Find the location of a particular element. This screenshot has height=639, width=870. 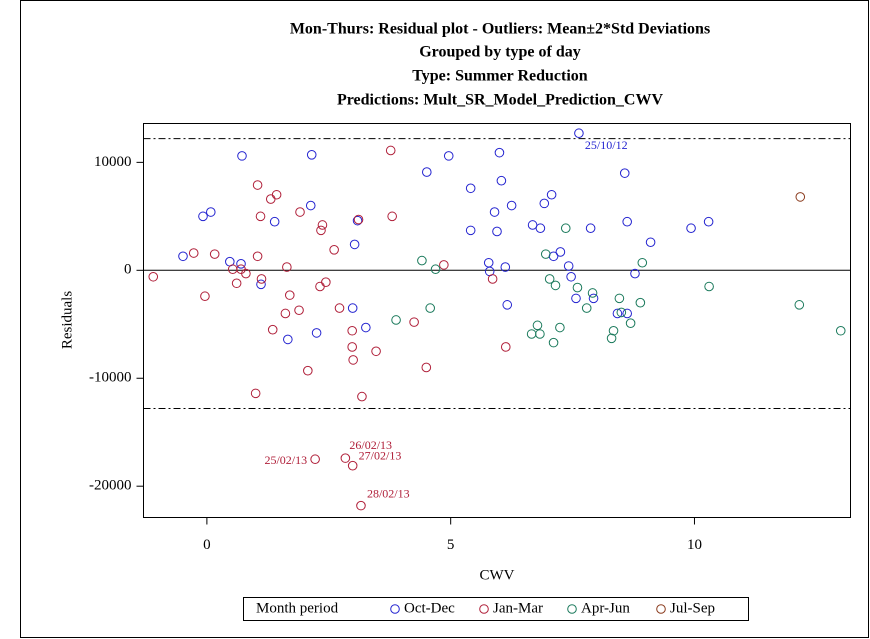

y-tick-label: -10000 is located at coordinates (110, 378).